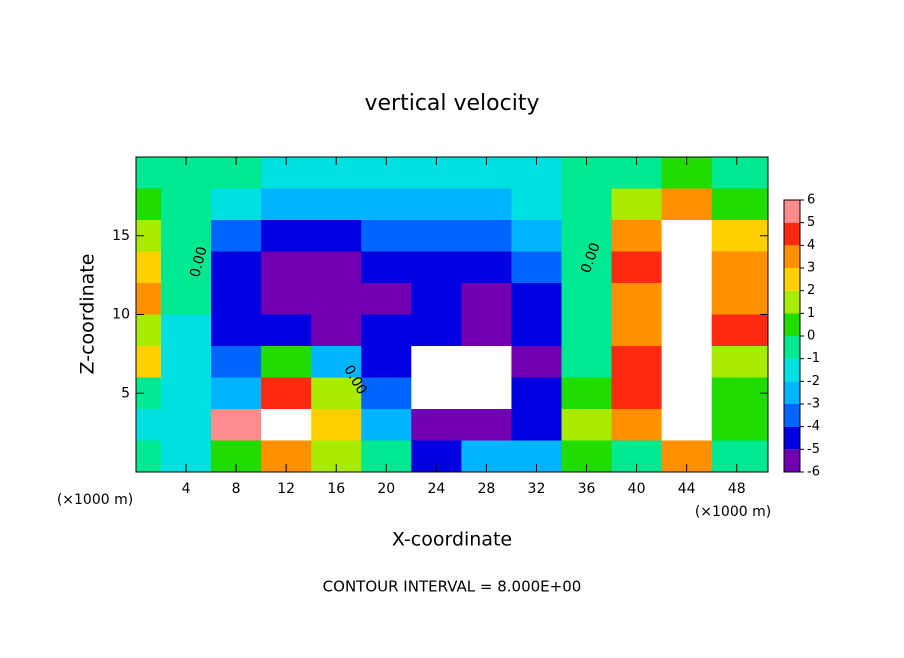 This screenshot has width=904, height=658. I want to click on colorbar-tick-label: -2, so click(813, 381).